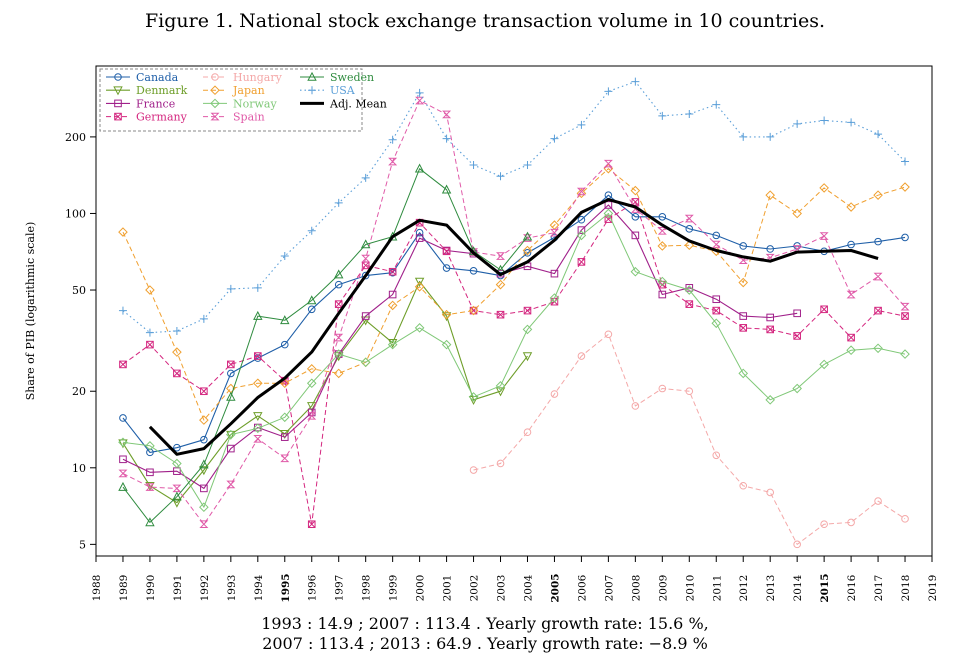 This screenshot has height=668, width=970. I want to click on x-tick-label: 2014, so click(798, 587).